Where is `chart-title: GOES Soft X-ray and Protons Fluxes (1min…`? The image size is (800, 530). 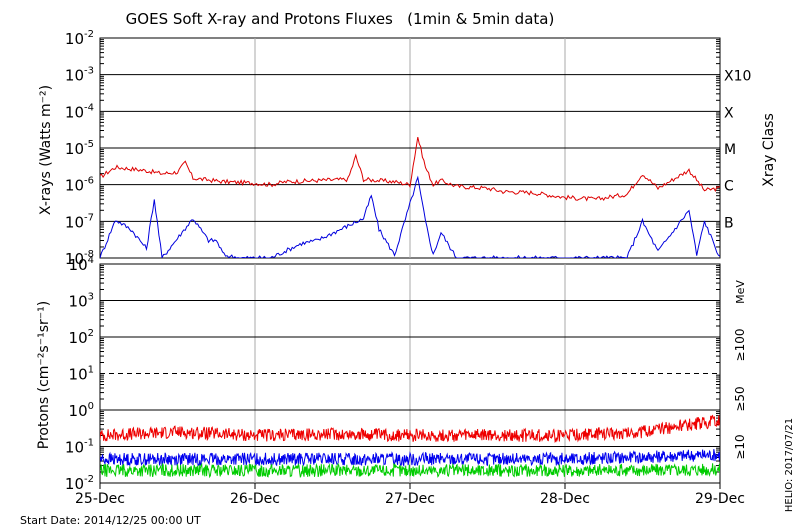 chart-title: GOES Soft X-ray and Protons Fluxes (1min… is located at coordinates (340, 19).